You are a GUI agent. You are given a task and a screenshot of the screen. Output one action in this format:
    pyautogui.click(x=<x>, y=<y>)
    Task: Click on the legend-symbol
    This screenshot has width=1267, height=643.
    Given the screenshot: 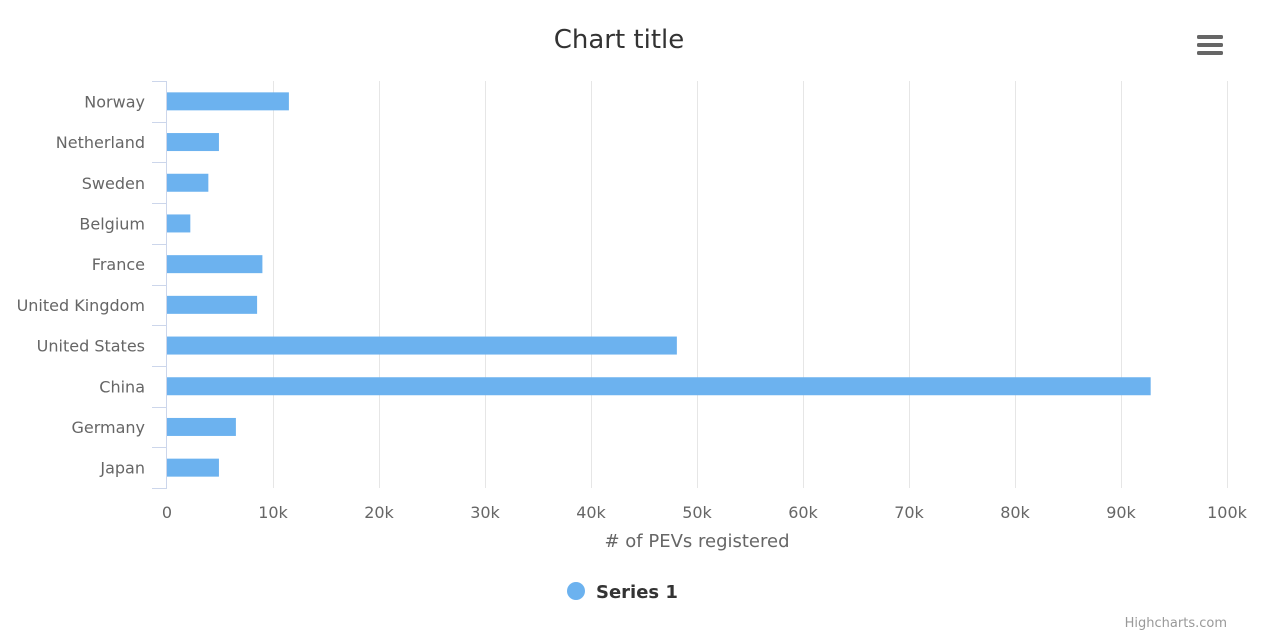 What is the action you would take?
    pyautogui.click(x=576, y=591)
    